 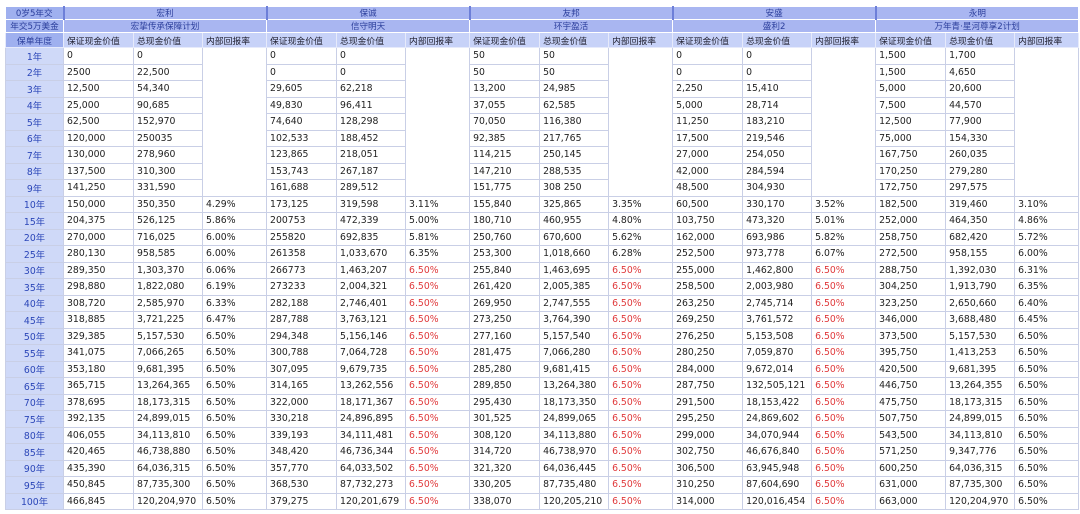 What do you see at coordinates (774, 13) in the screenshot?
I see `company-name: 安盛` at bounding box center [774, 13].